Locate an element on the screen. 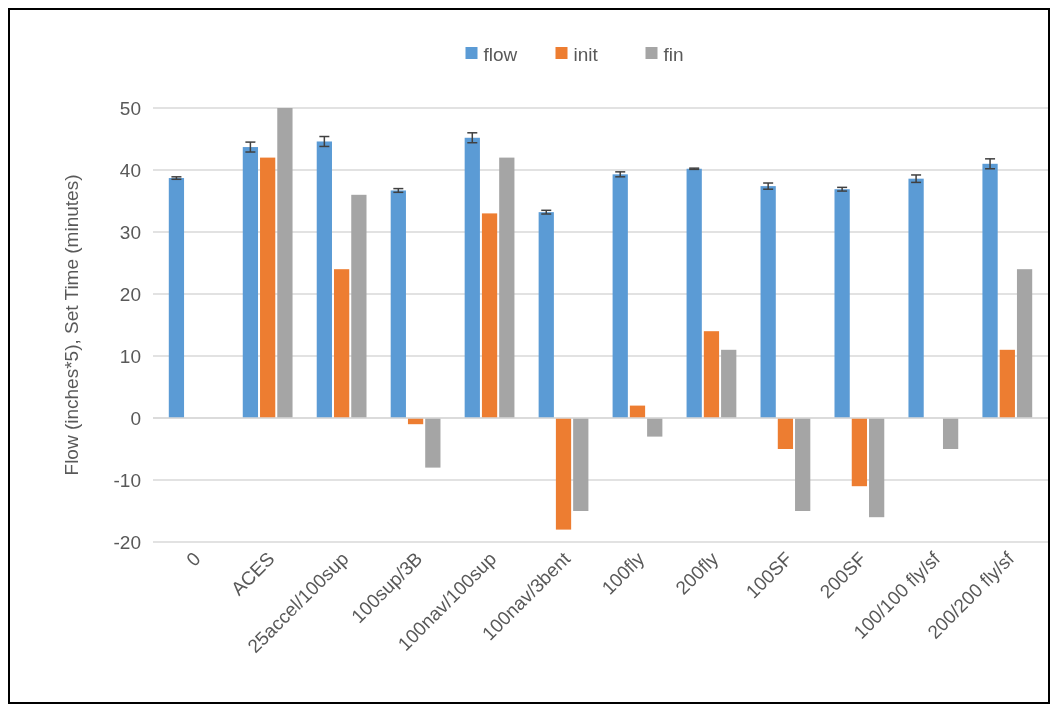  y-tick-label: 30 is located at coordinates (130, 232).